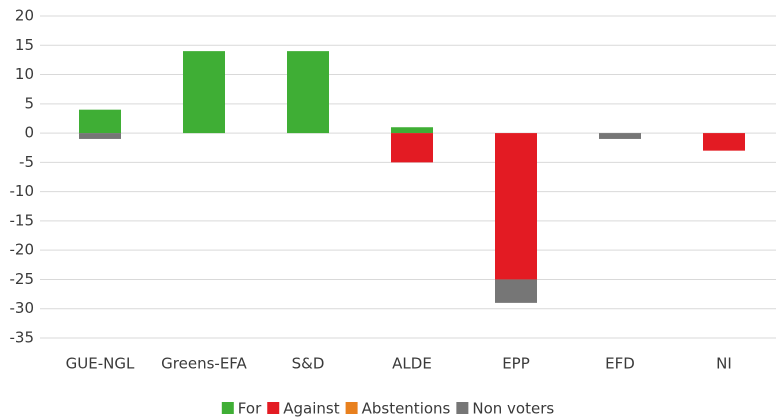 This screenshot has width=776, height=420. What do you see at coordinates (24, 45) in the screenshot?
I see `y-tick-label: 15` at bounding box center [24, 45].